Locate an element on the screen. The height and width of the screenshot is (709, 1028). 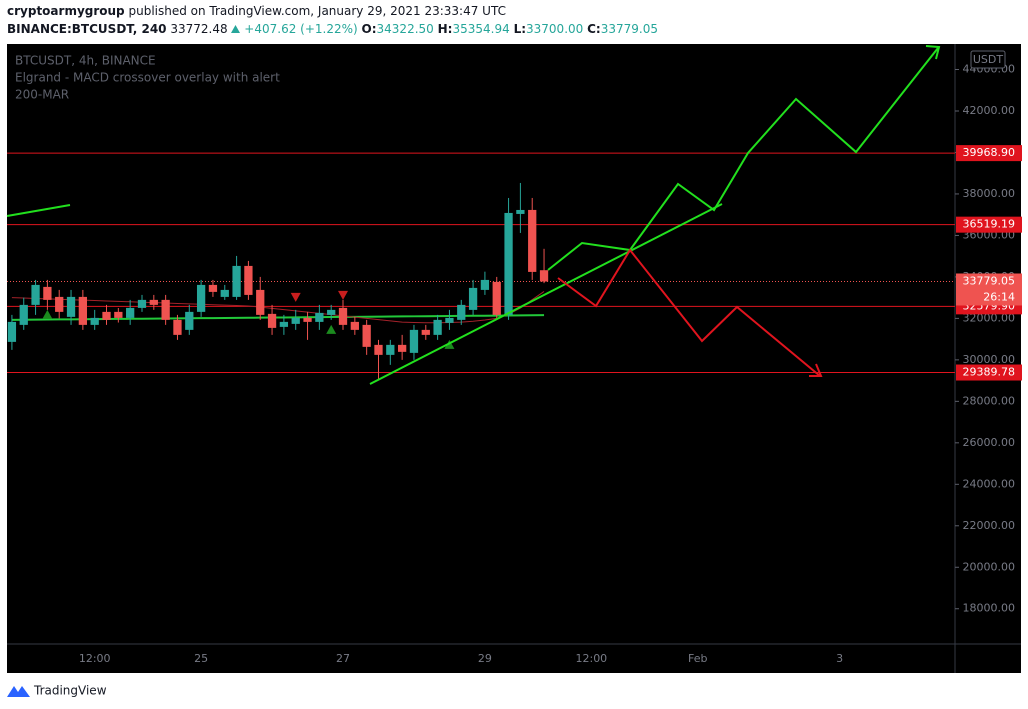
unit-label: USDT is located at coordinates (988, 59).